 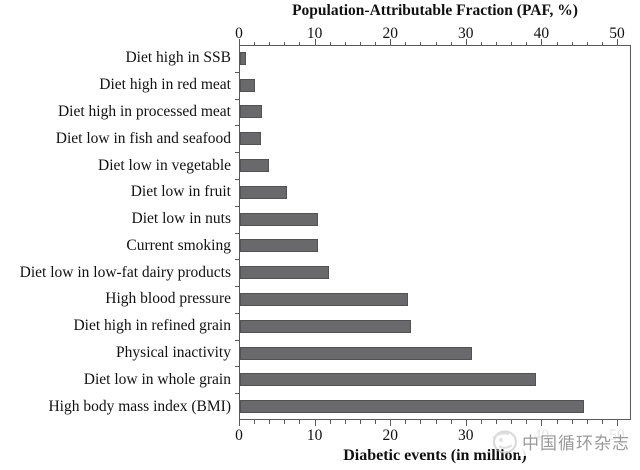 I want to click on bottom-tick-label: 20, so click(x=390, y=435).